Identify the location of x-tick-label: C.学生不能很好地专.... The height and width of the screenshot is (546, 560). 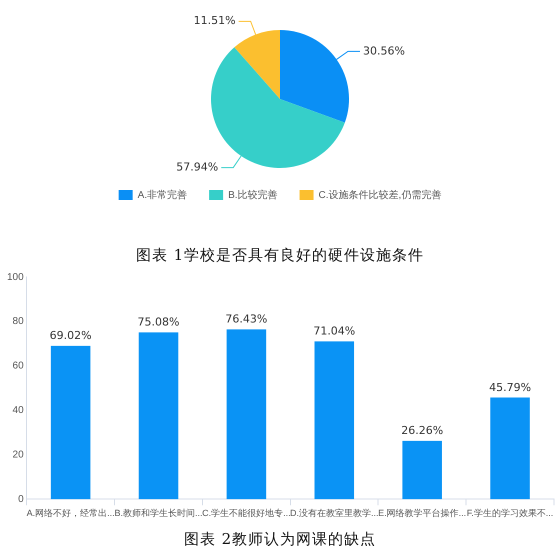
(246, 513).